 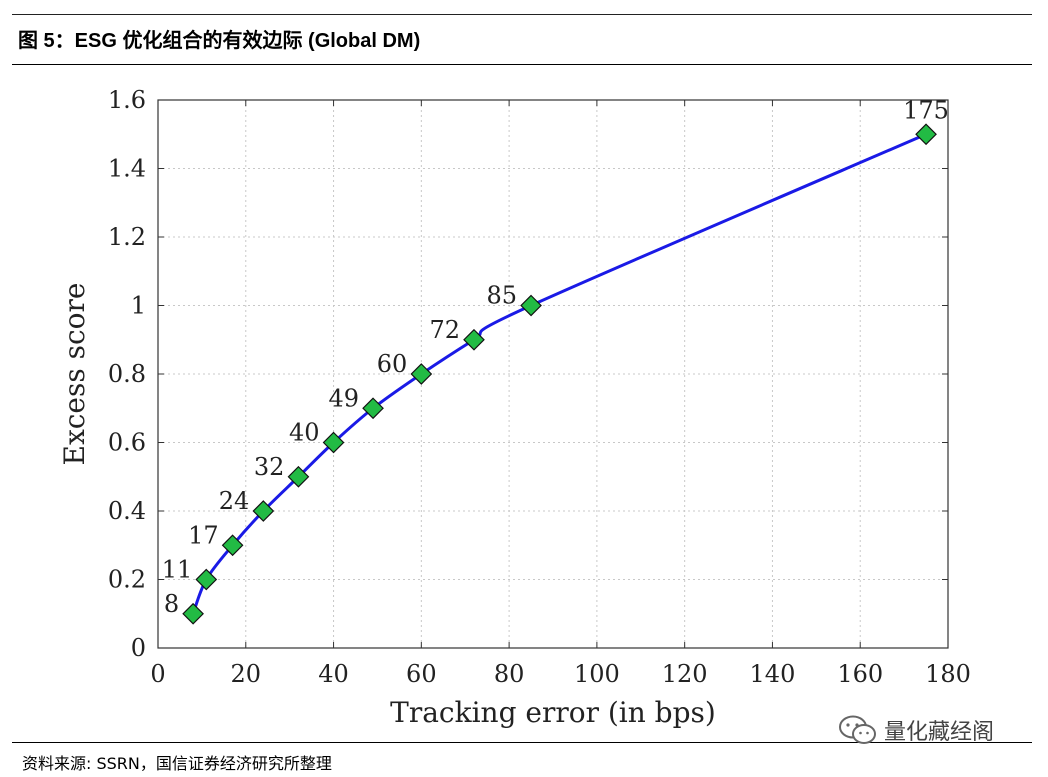 I want to click on x-tick-label: 160, so click(x=860, y=674).